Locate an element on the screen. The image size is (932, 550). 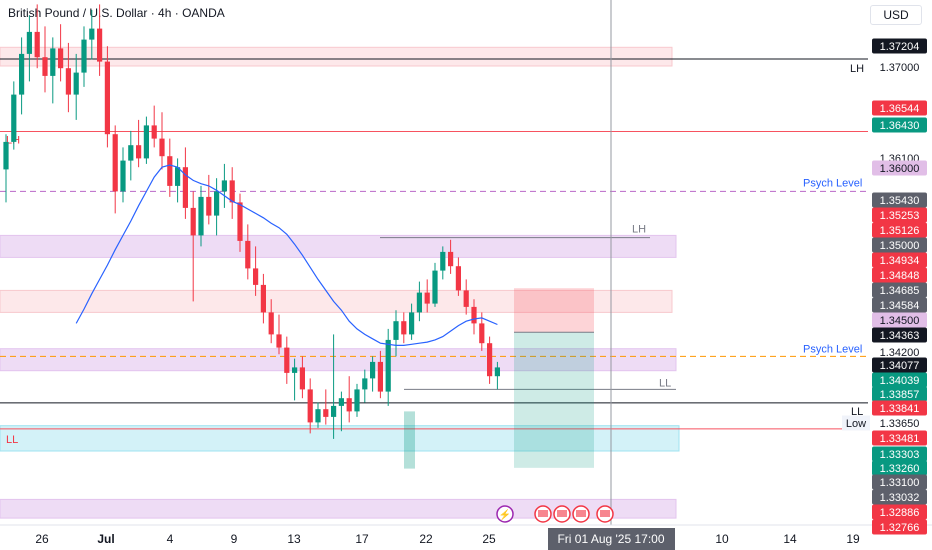
price-label: 1.34039 is located at coordinates (900, 381).